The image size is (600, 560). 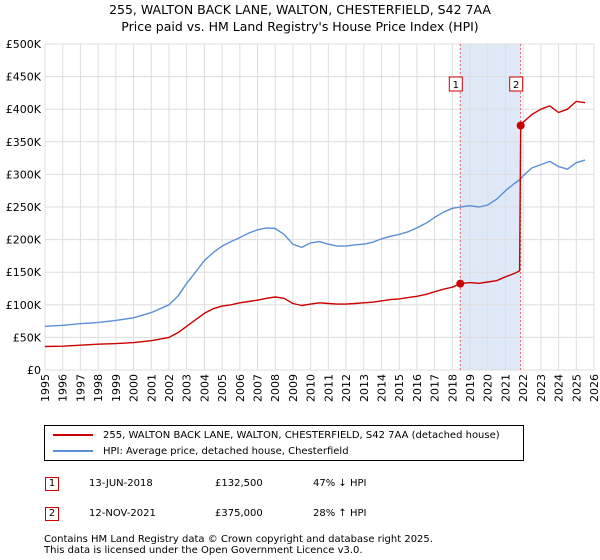 What do you see at coordinates (240, 388) in the screenshot?
I see `x-tick-label: 2006` at bounding box center [240, 388].